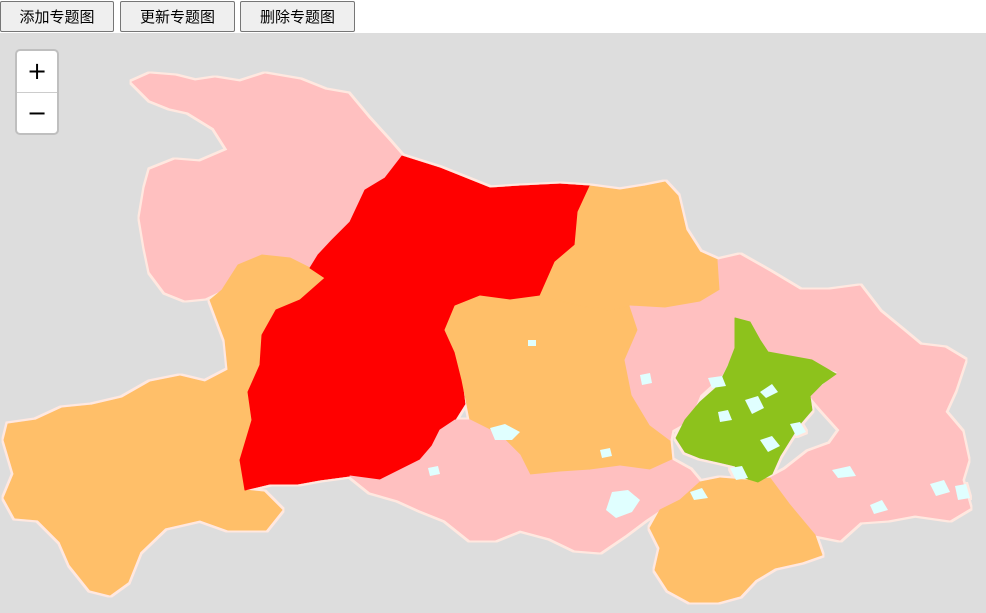  I want to click on zoom-out-button: −, so click(37, 113).